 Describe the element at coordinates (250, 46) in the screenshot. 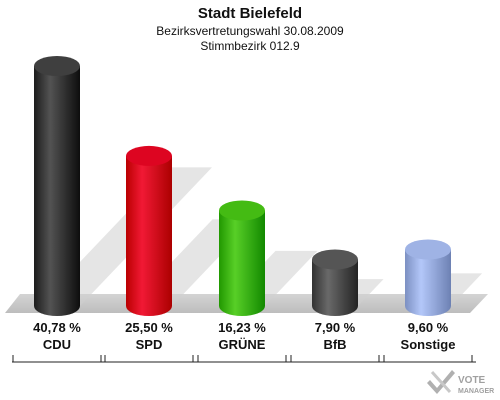

I see `chart-subtitle-2: Stimmbezirk 012.9` at that location.